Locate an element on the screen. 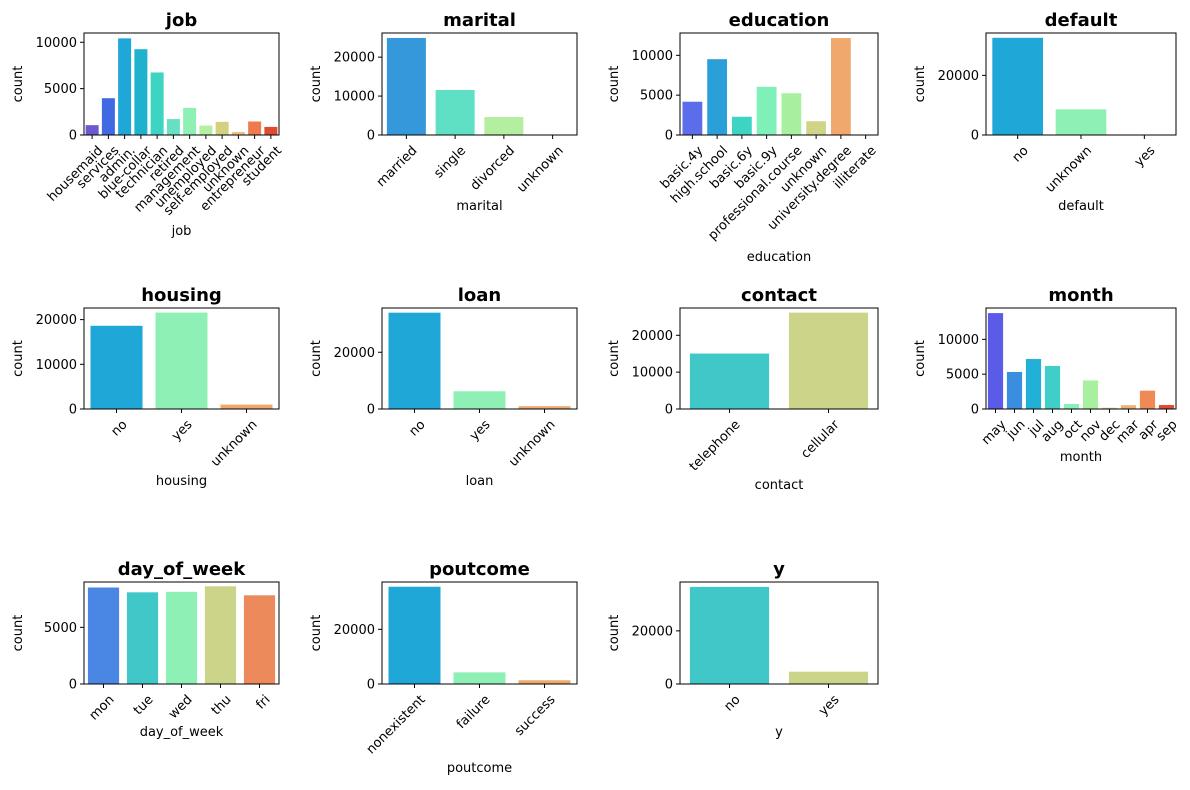 The width and height of the screenshot is (1190, 790). x-axis-label: default is located at coordinates (1081, 206).